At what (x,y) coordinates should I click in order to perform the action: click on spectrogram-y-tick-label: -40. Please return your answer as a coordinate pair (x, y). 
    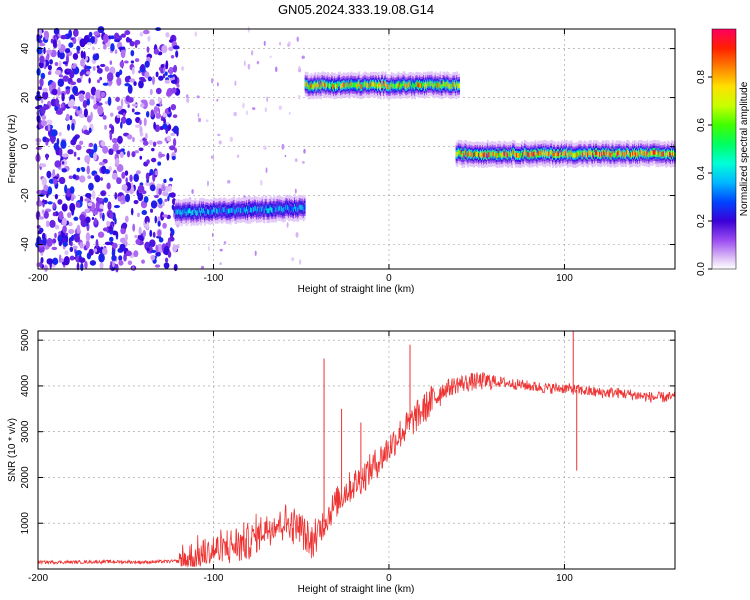
    Looking at the image, I should click on (25, 244).